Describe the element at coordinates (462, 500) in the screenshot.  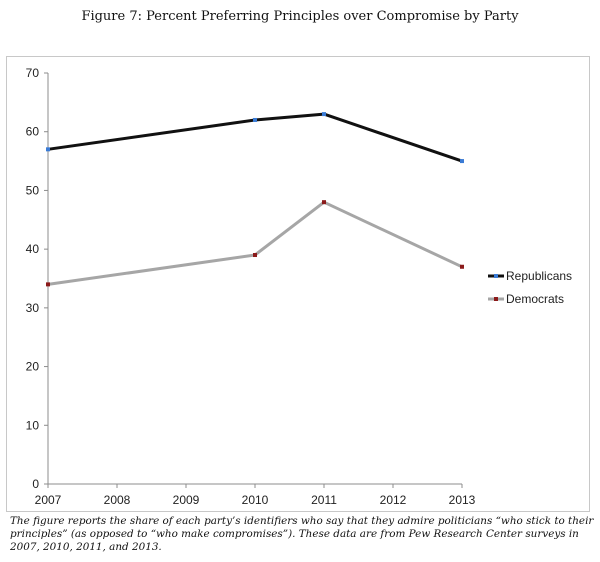
I see `x-tick-label: 2013` at that location.